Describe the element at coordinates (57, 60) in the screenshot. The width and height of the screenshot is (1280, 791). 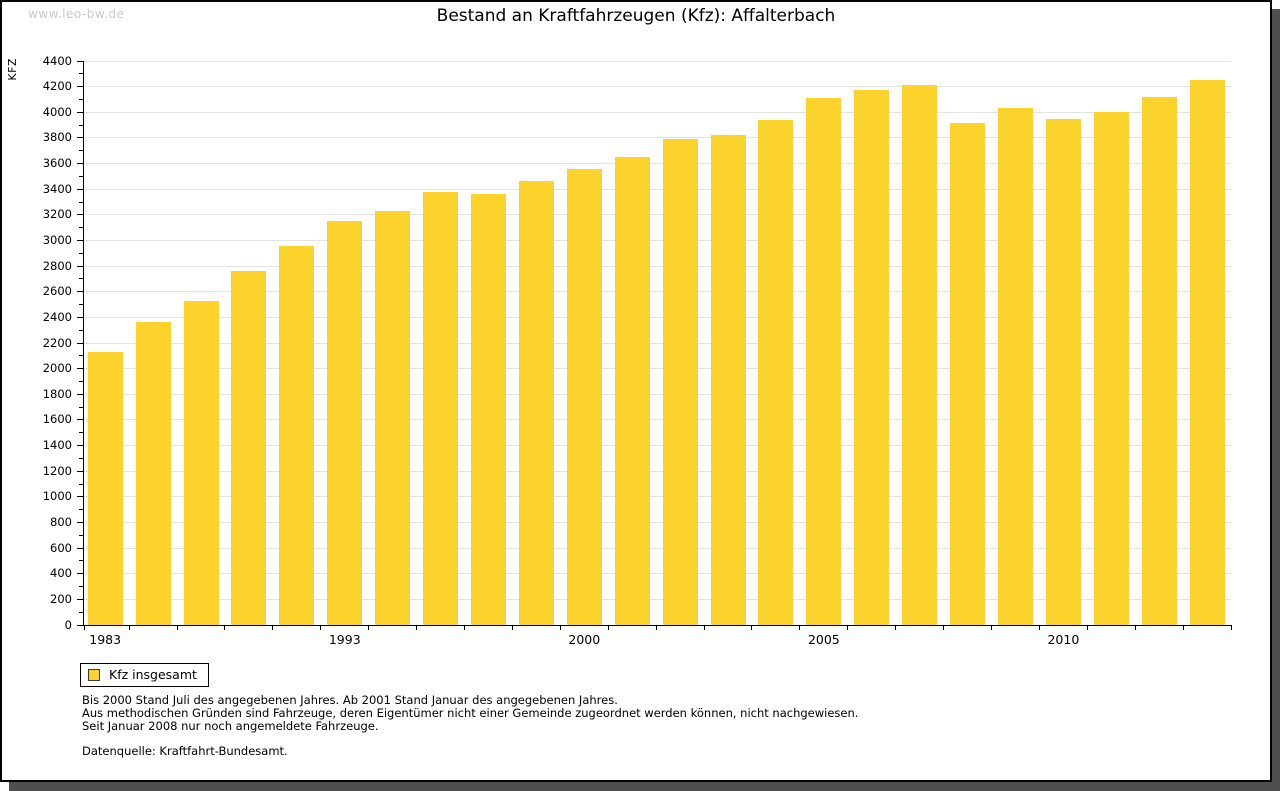
I see `y-axis-tick-label: 4400` at that location.